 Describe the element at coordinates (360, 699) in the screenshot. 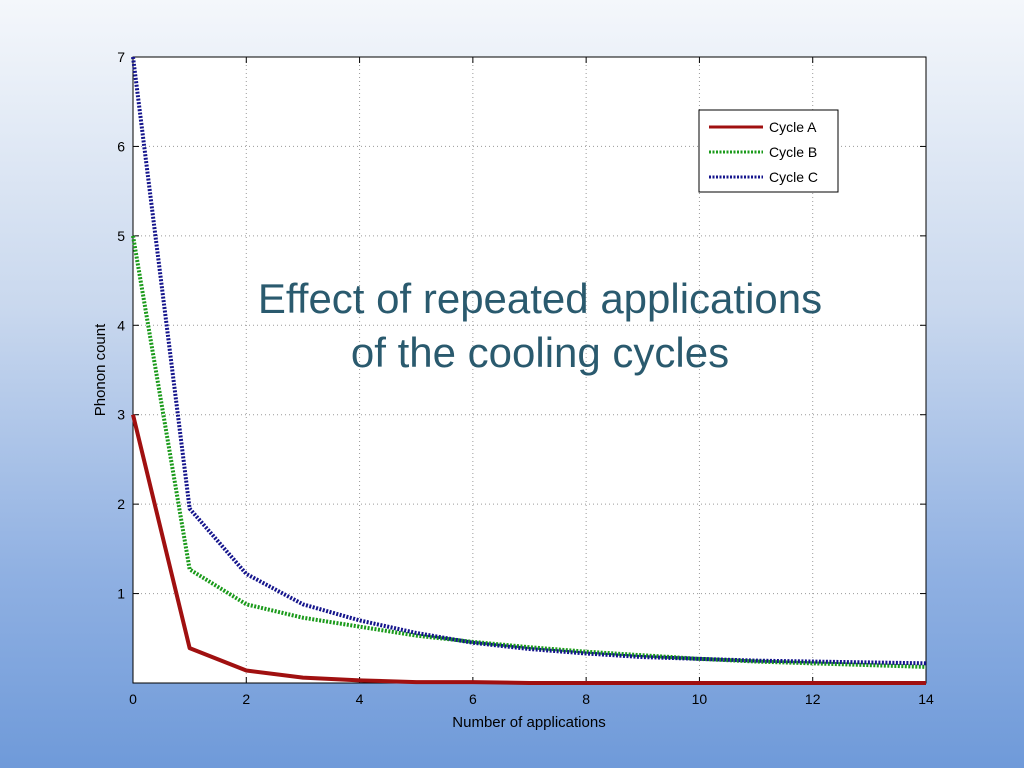

I see `x-tick-label: 4` at that location.